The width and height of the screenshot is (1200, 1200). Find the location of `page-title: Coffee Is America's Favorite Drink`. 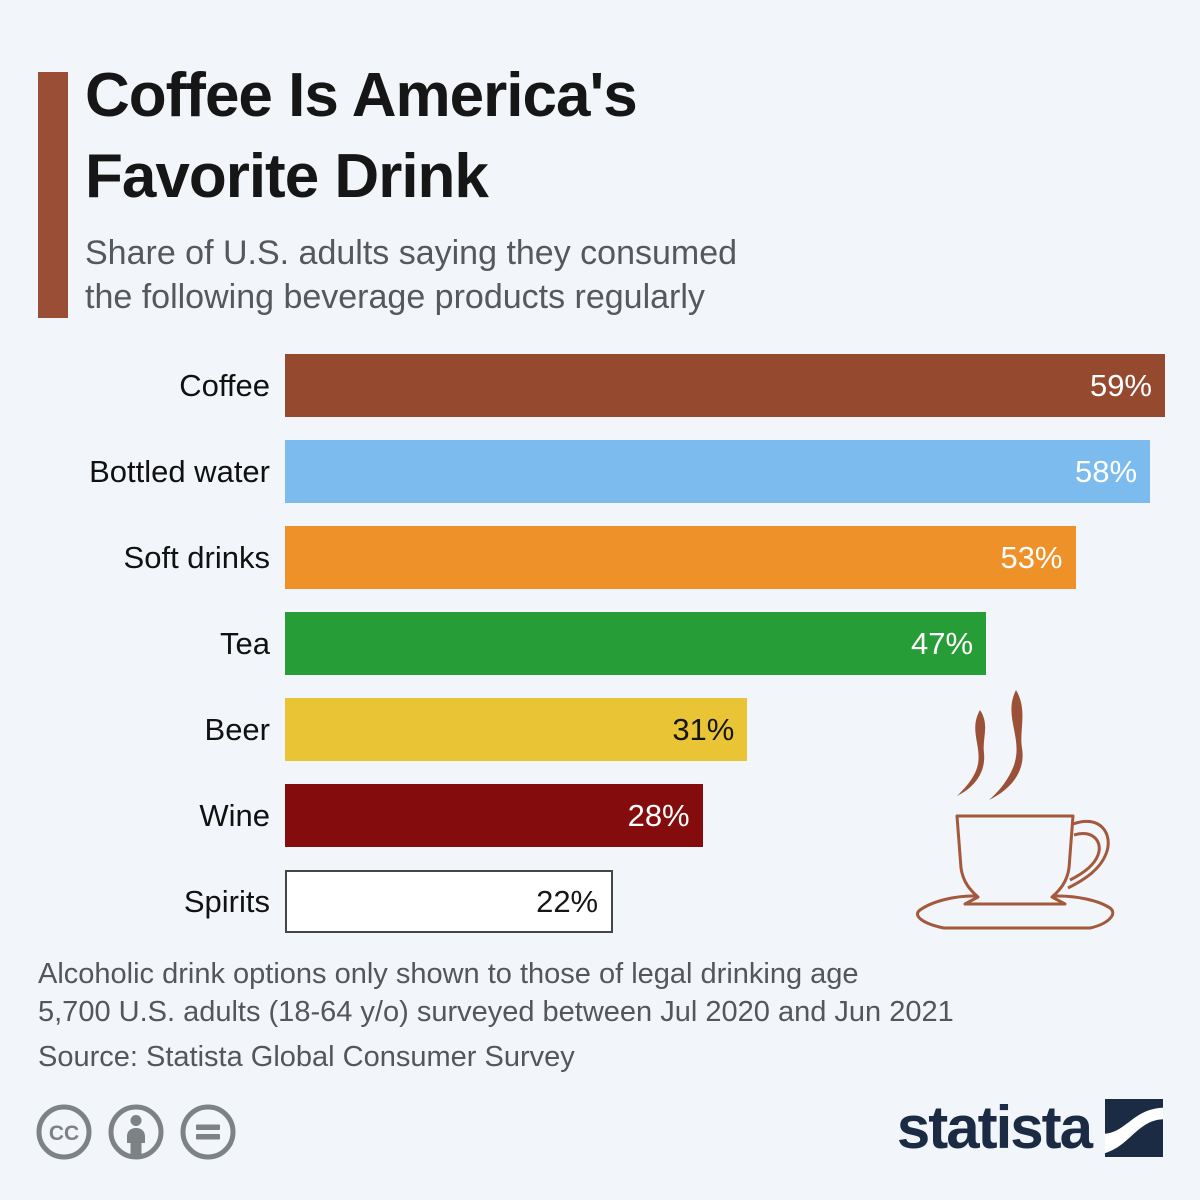

page-title: Coffee Is America's Favorite Drink is located at coordinates (610, 136).